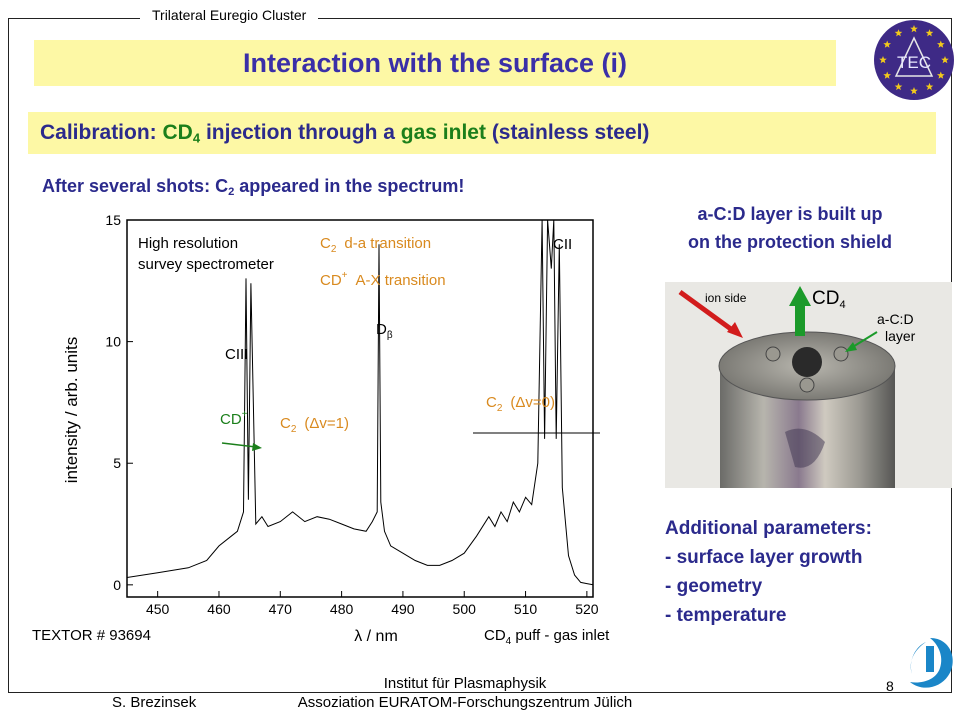 The image size is (960, 720). What do you see at coordinates (376, 636) in the screenshot?
I see `x-axis-label: λ / nm` at bounding box center [376, 636].